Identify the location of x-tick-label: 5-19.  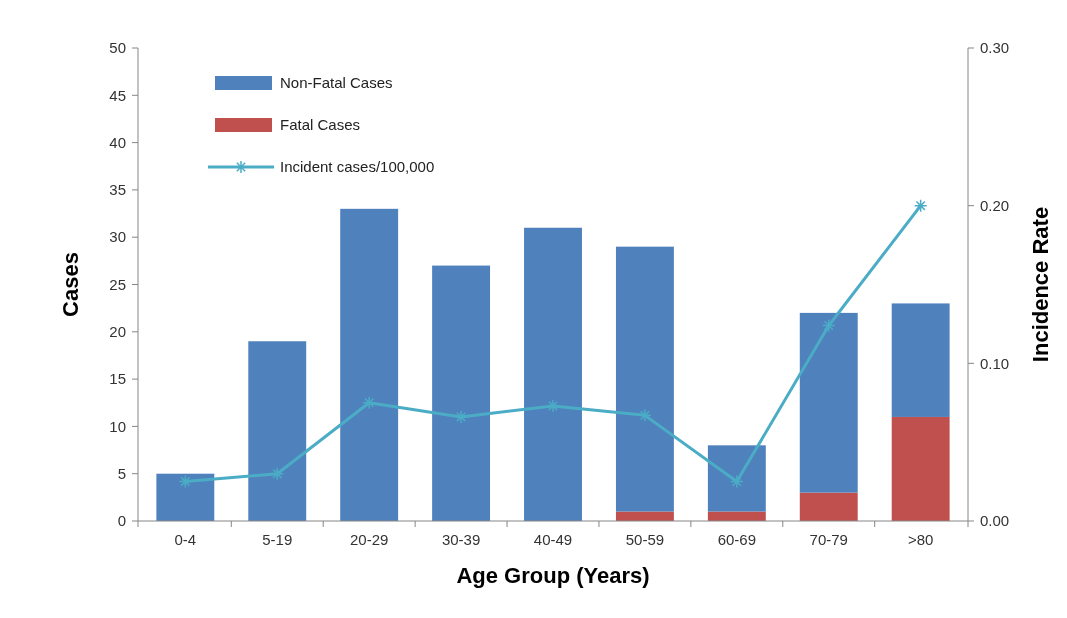
(277, 539).